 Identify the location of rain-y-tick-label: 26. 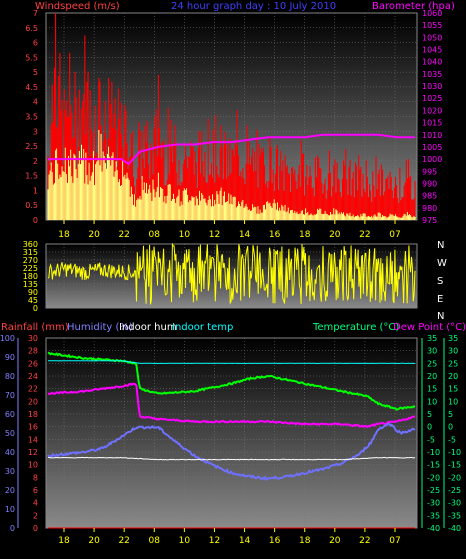
(33, 363).